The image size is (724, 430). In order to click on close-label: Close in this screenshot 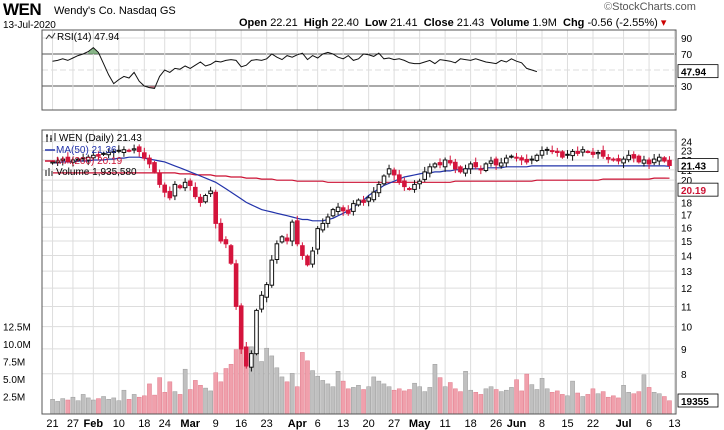, I will do `click(438, 23)`.